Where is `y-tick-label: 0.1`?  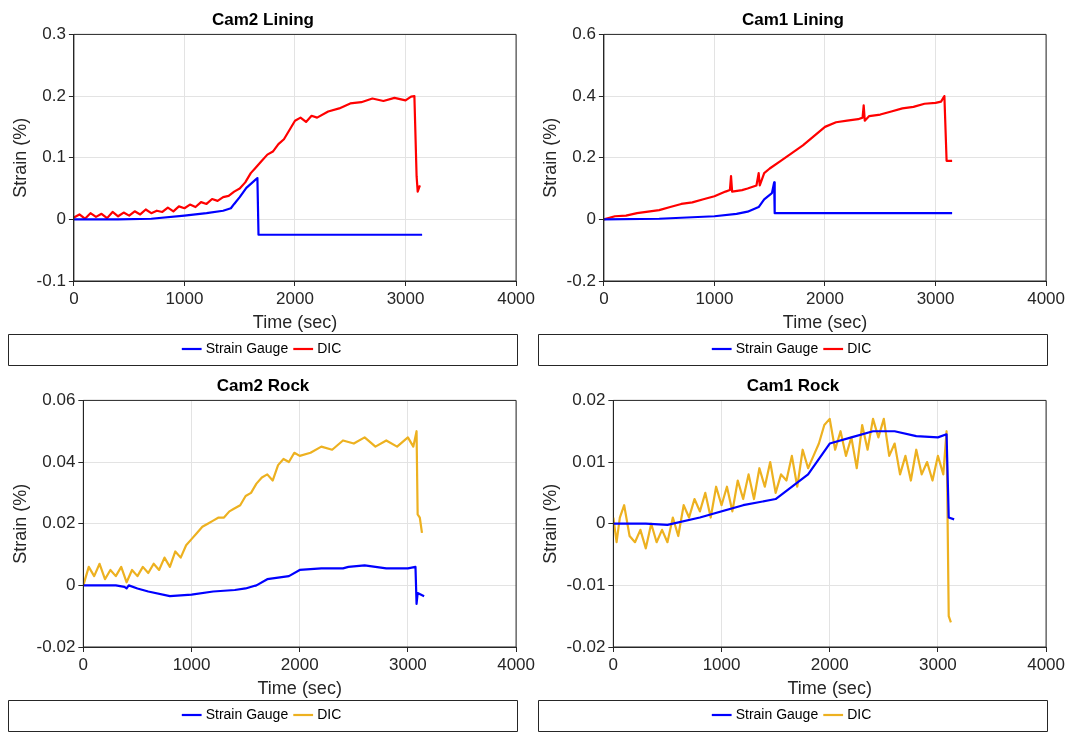
y-tick-label: 0.1 is located at coordinates (54, 157).